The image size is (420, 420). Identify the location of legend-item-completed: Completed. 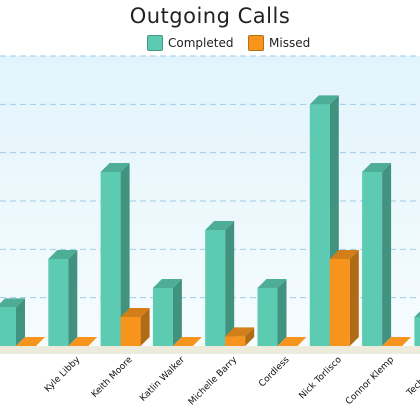
(190, 43).